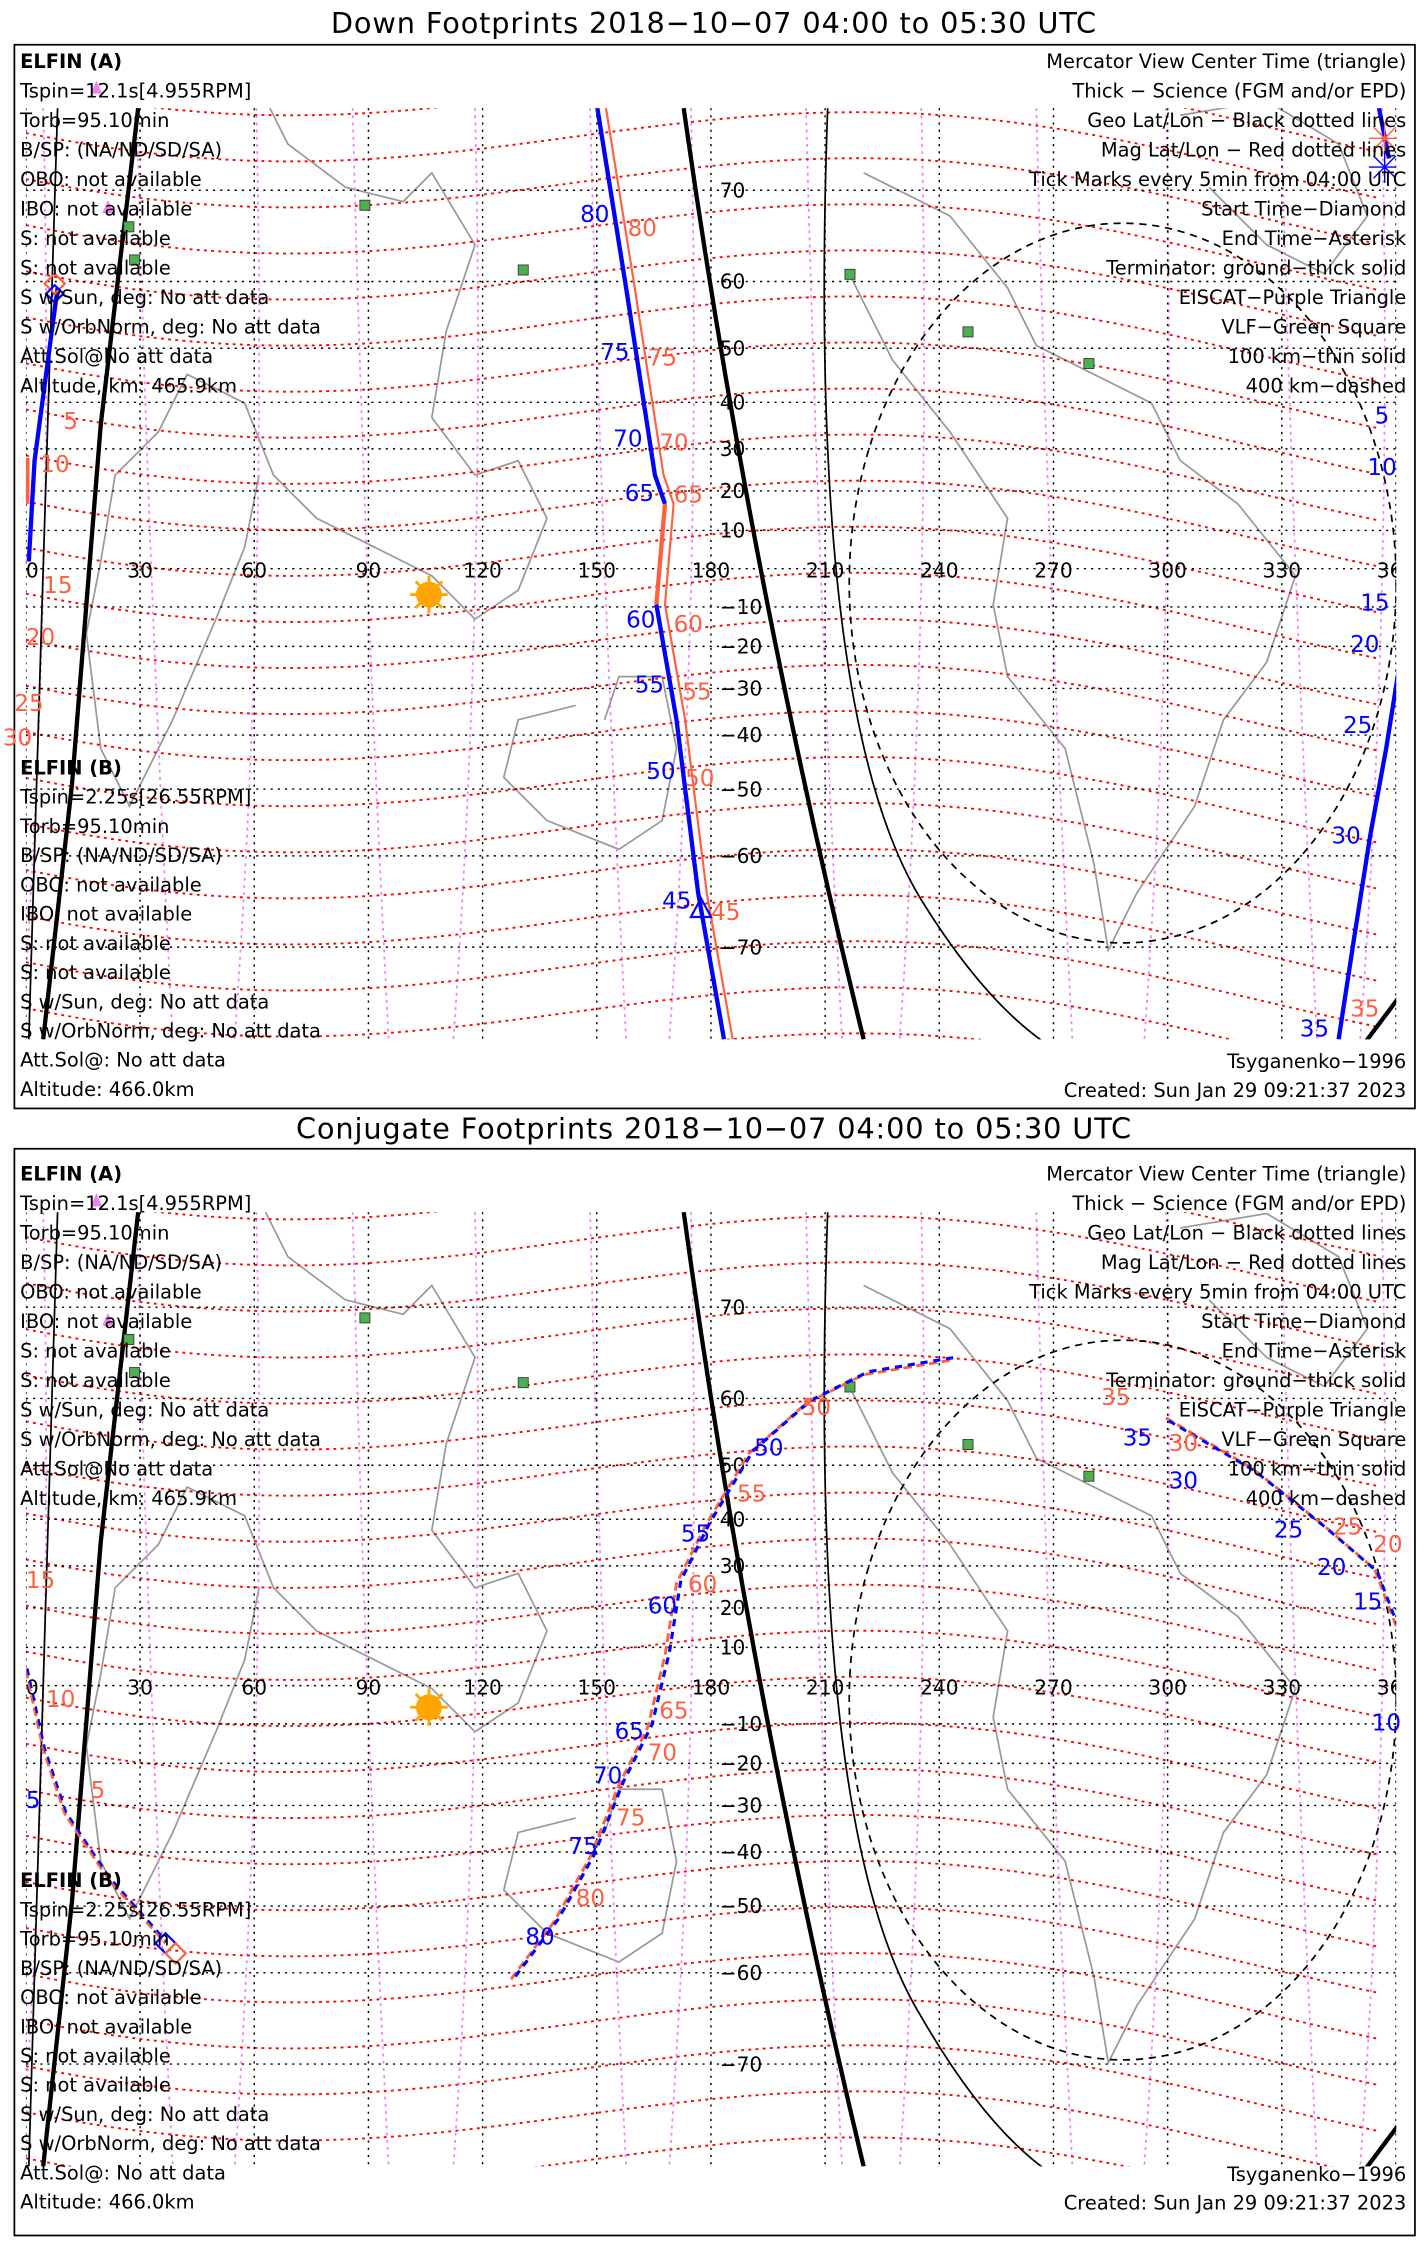 The height and width of the screenshot is (2250, 1425). Describe the element at coordinates (1255, 1380) in the screenshot. I see `legend-item: Terminator: ground−thick solid` at that location.